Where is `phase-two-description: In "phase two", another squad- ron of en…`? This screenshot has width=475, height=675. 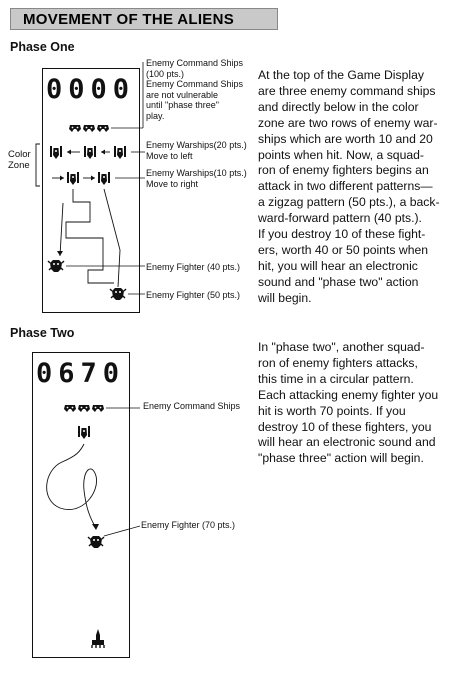
phase-two-description: In "phase two", another squad- ron of en… is located at coordinates (362, 403).